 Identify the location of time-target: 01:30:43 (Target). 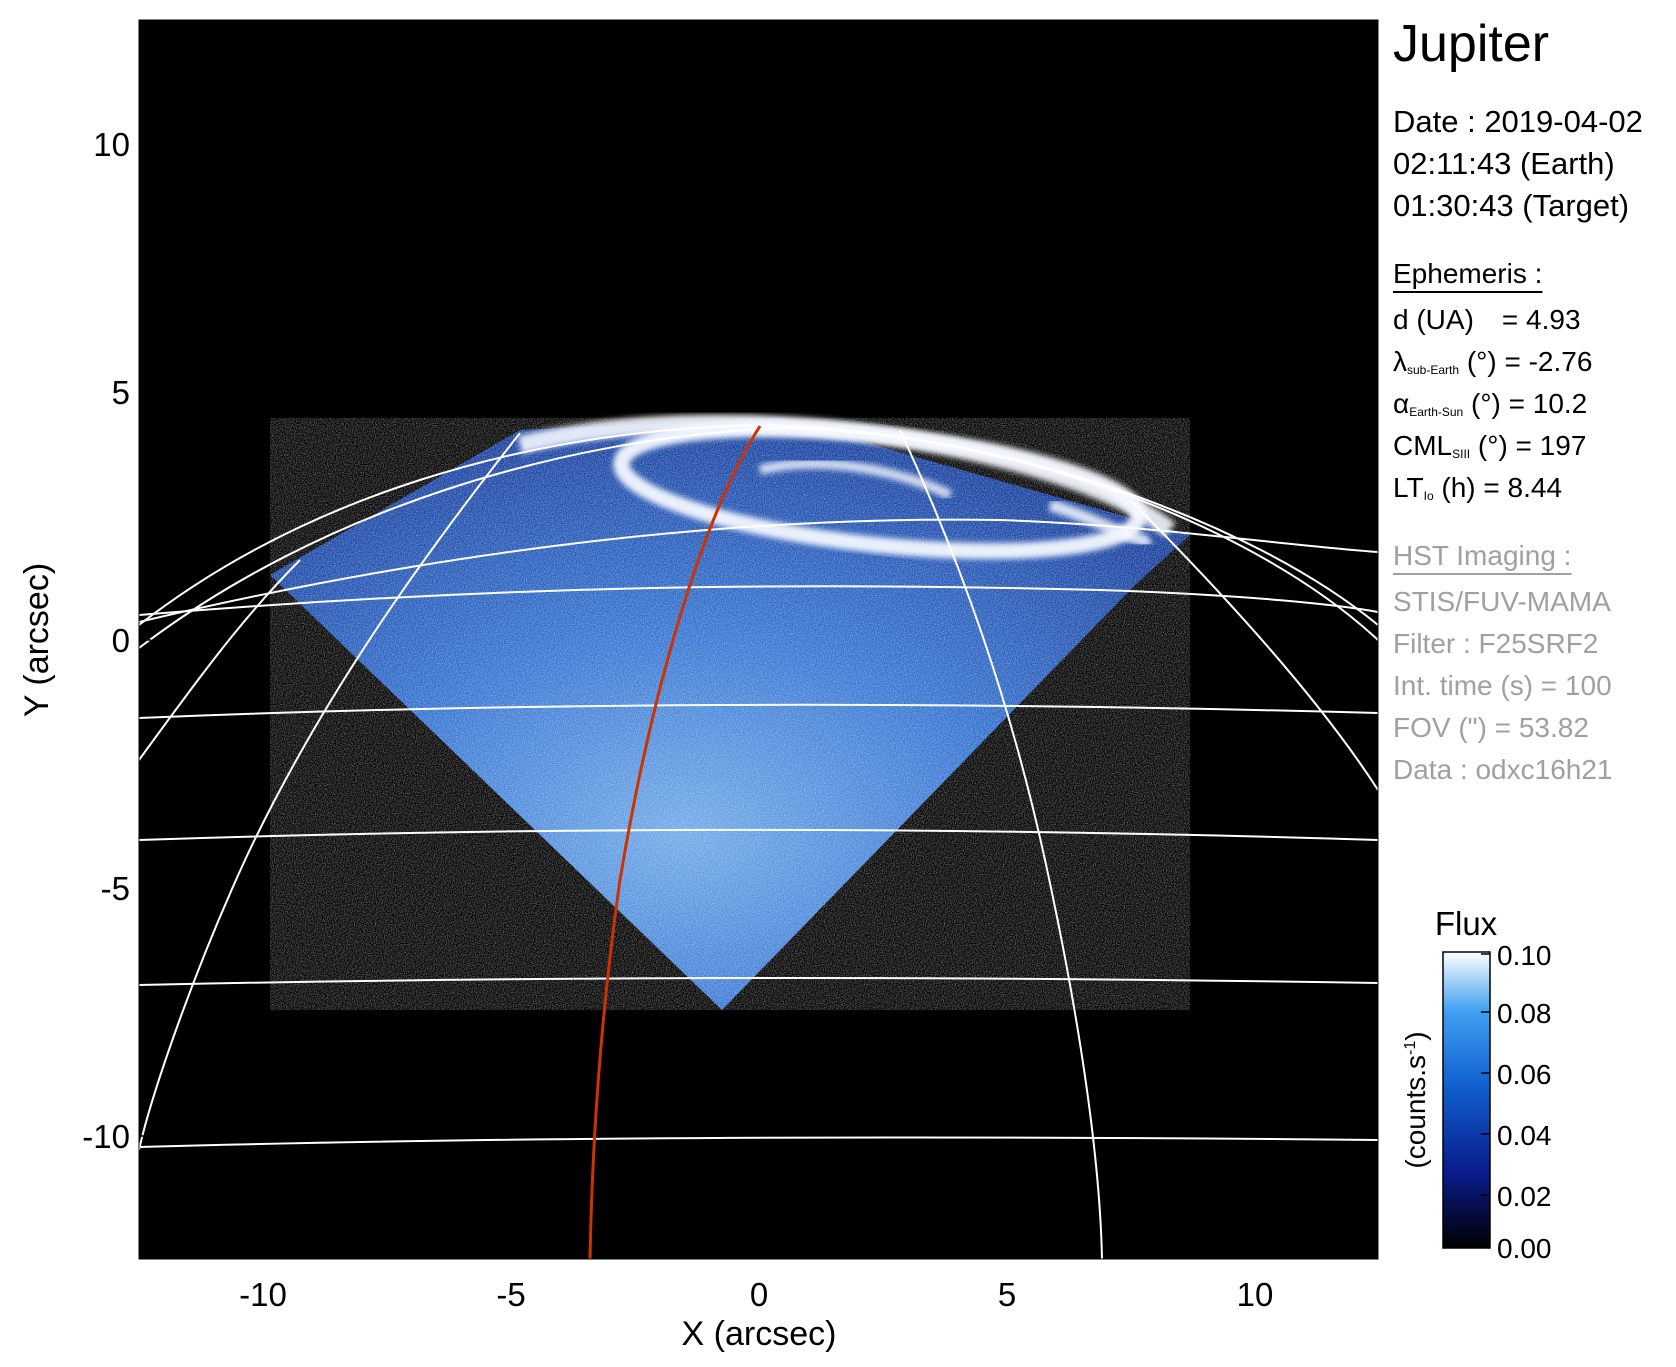
(1511, 205).